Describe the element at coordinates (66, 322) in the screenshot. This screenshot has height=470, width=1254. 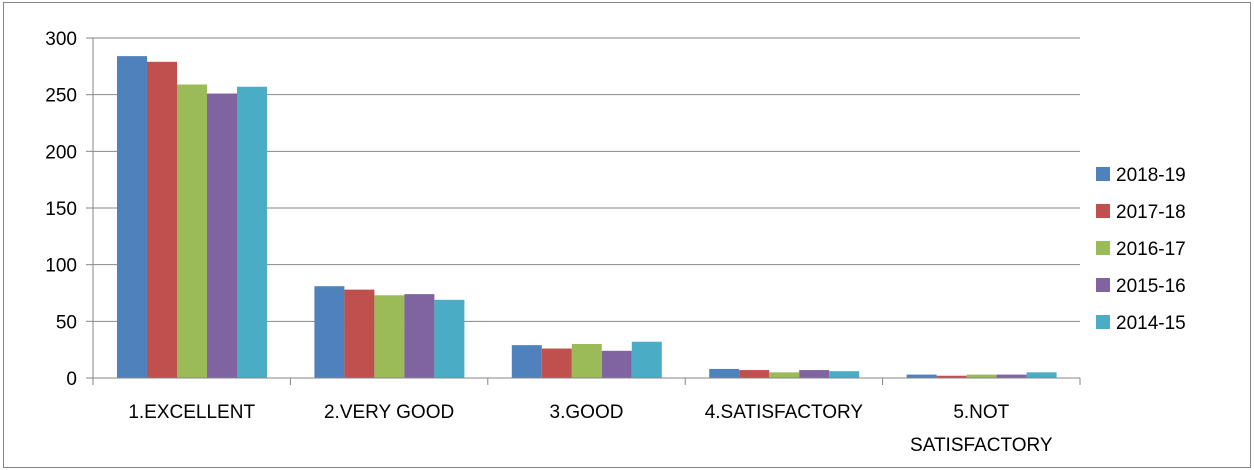
I see `y-tick-label: 50` at that location.